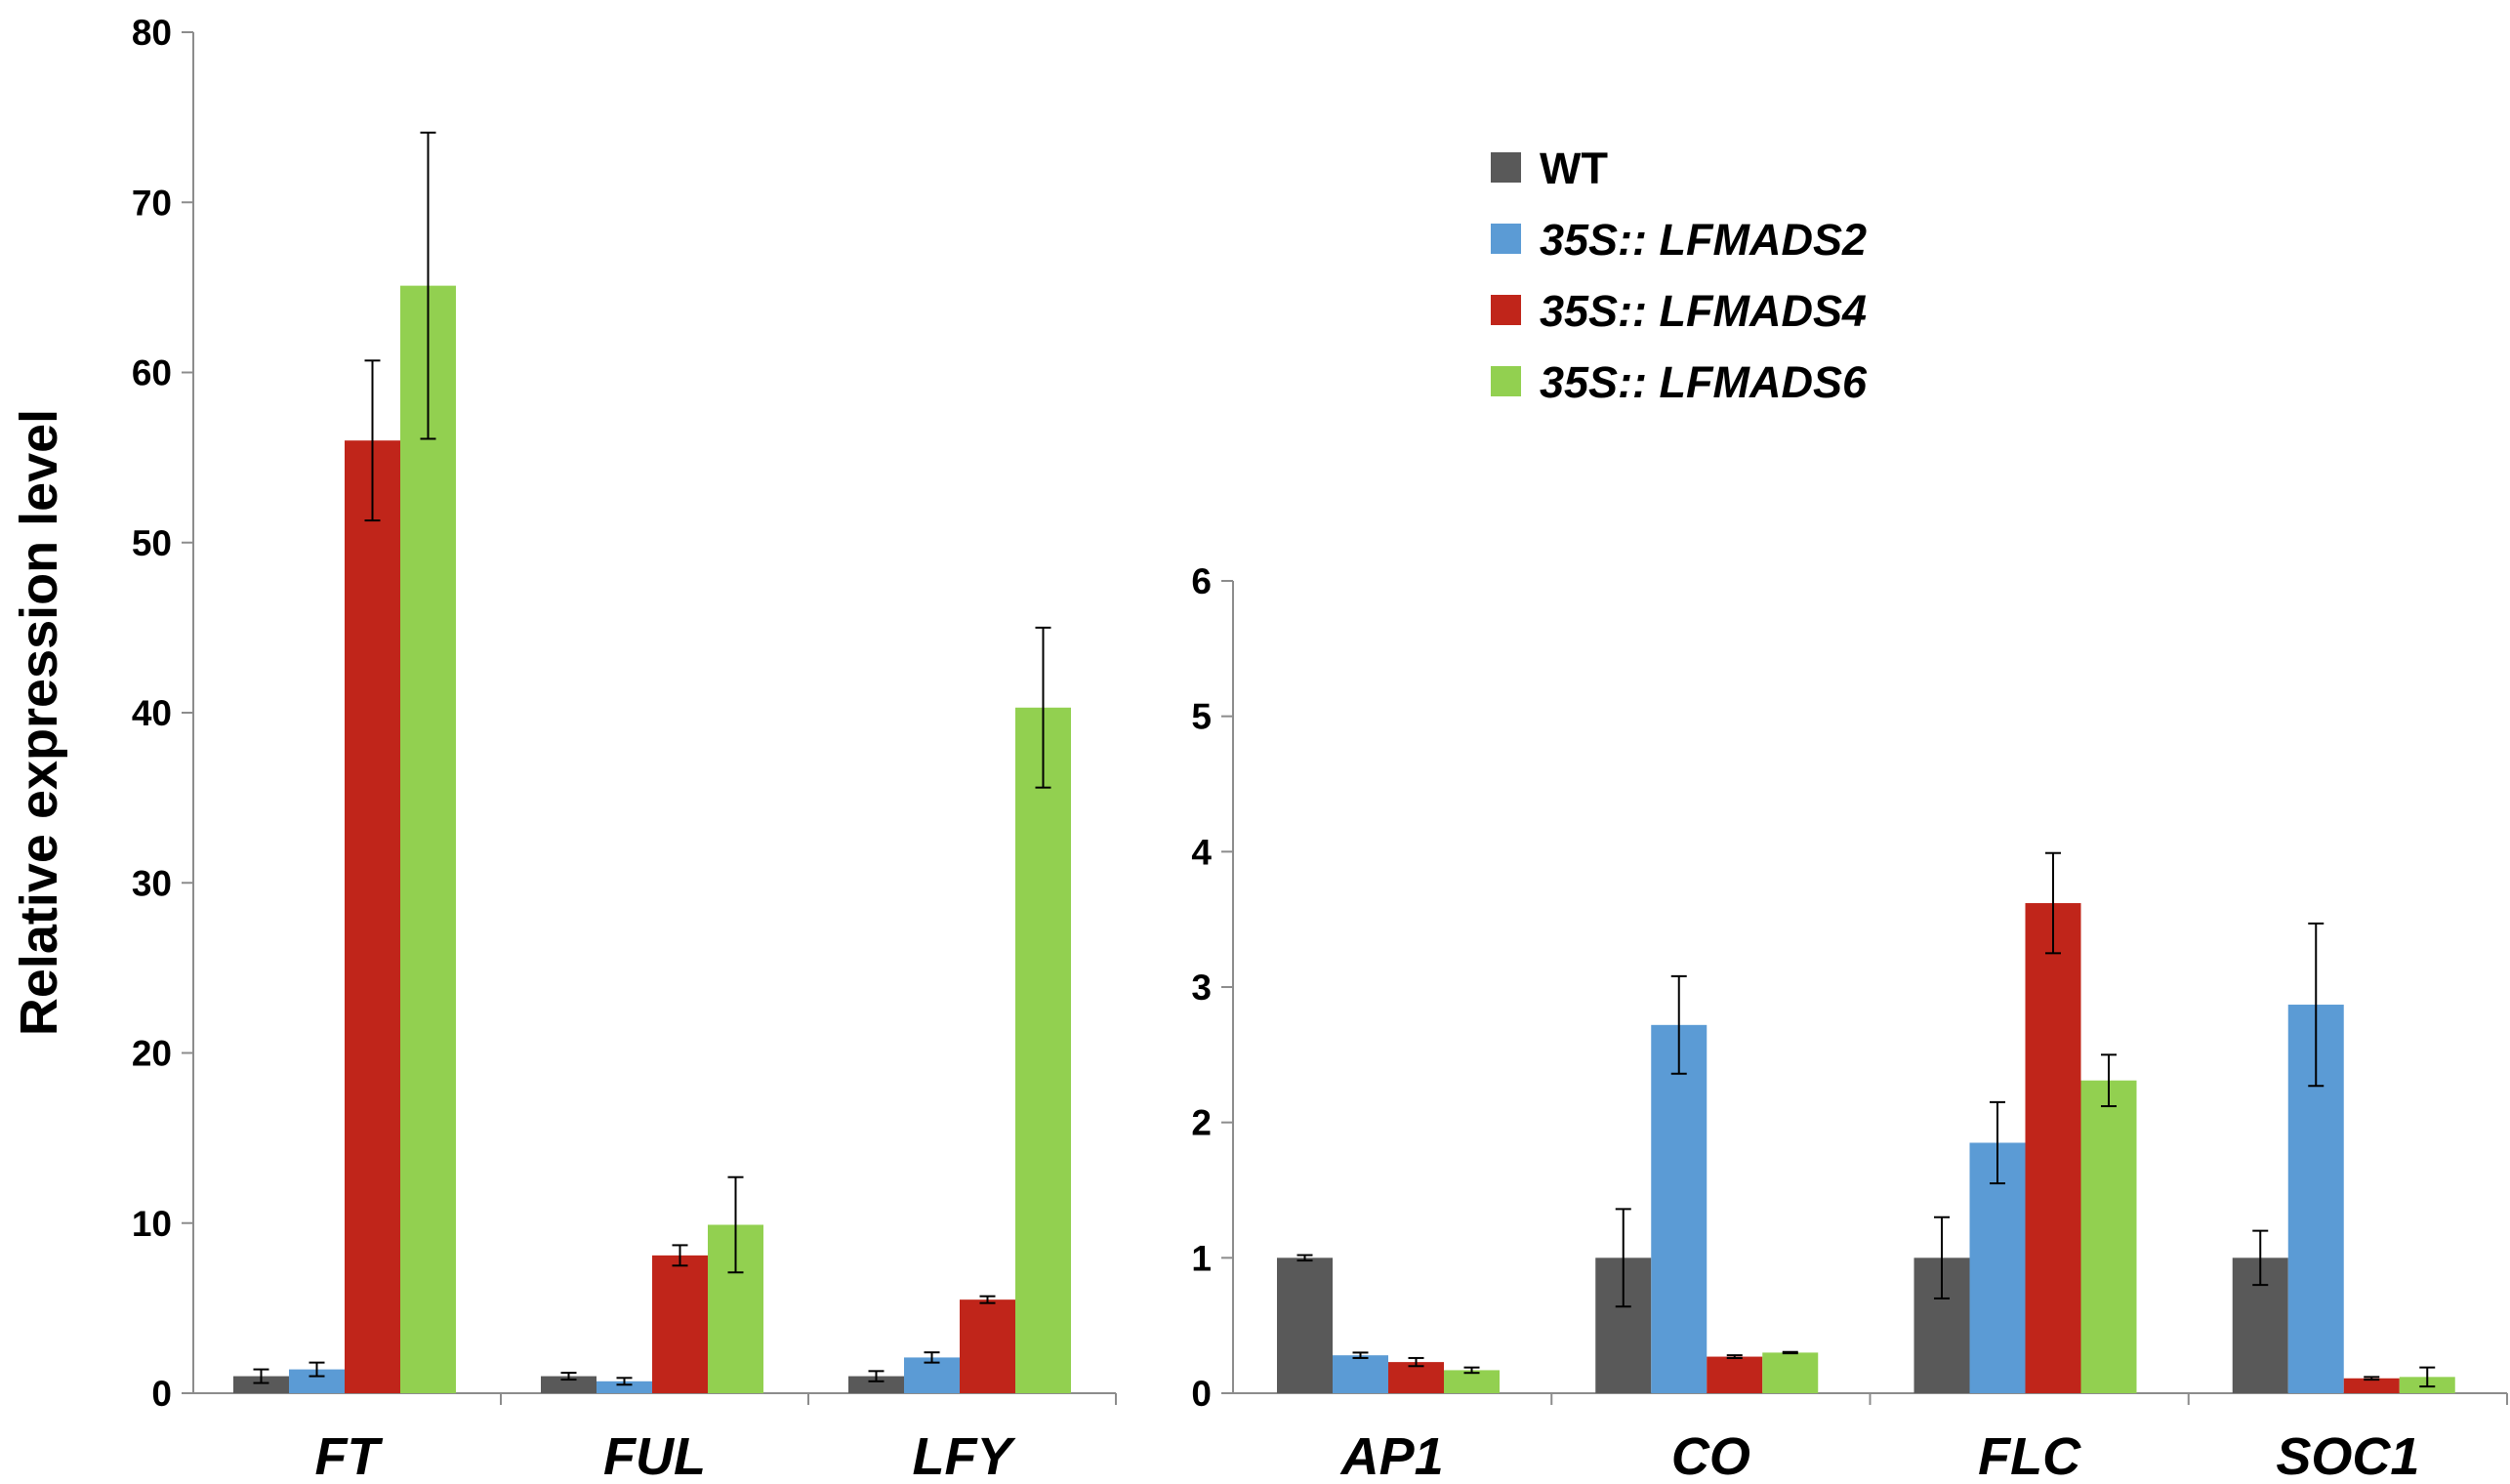  I want to click on bar-lfy-wt, so click(876, 1384).